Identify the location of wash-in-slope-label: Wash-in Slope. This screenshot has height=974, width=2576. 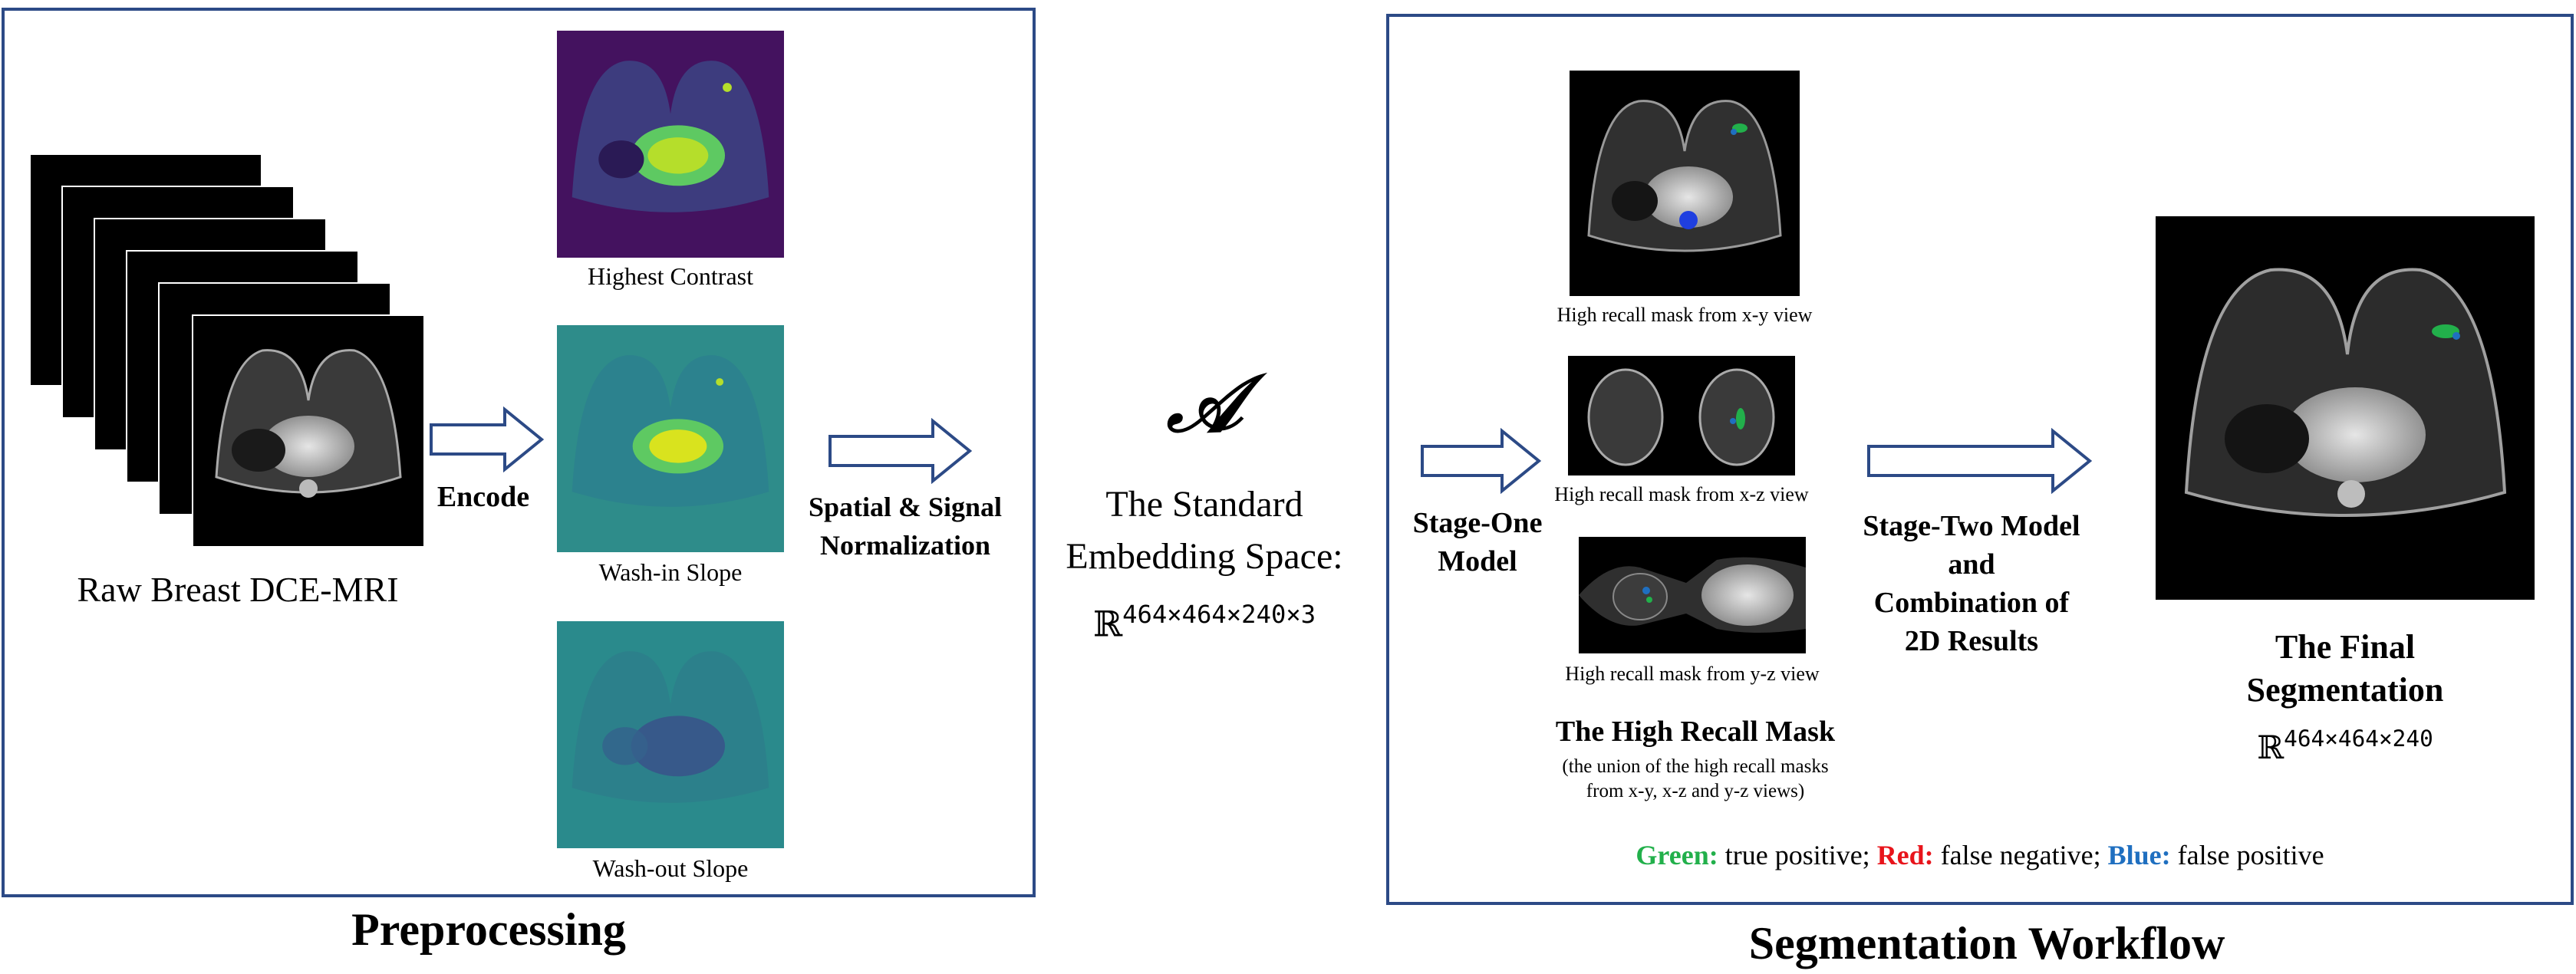
(670, 572).